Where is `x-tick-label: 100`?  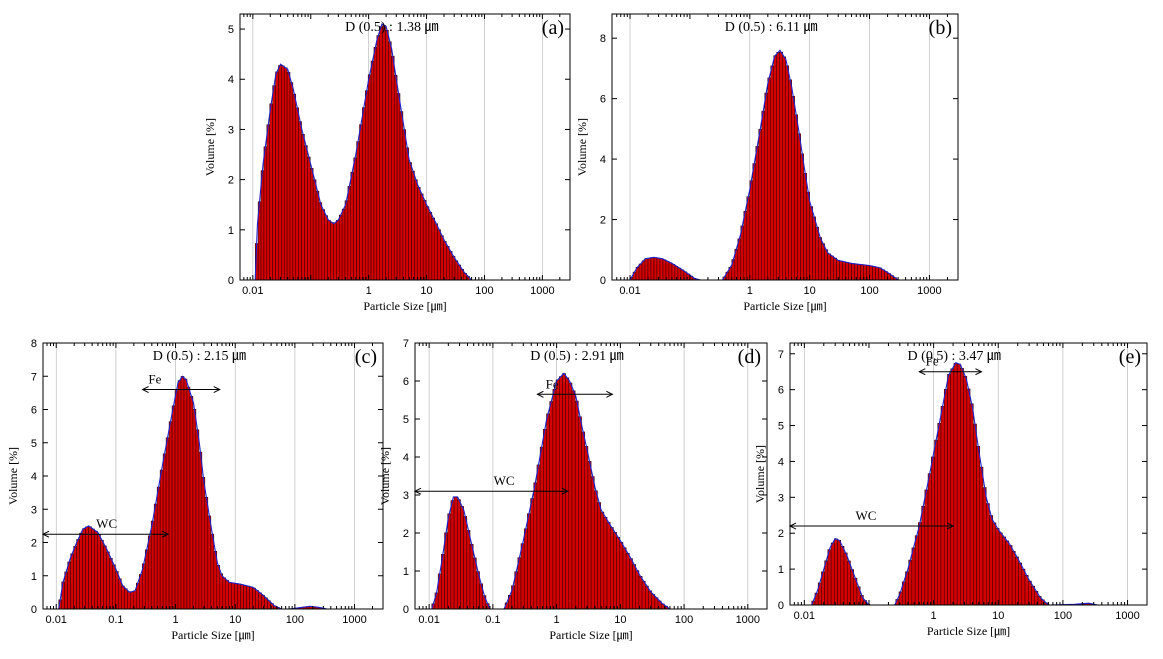
x-tick-label: 100 is located at coordinates (484, 291).